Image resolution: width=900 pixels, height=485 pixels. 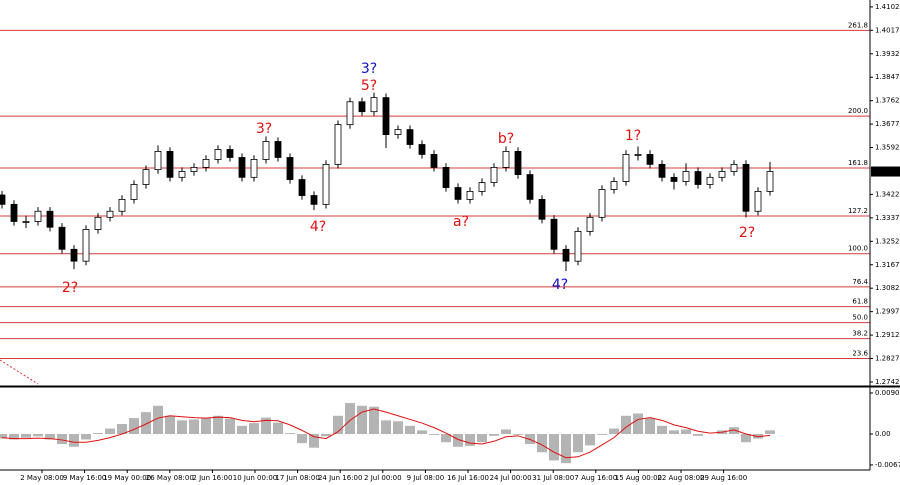 I want to click on x-tick-label: 17 Jun 08:00, so click(x=297, y=478).